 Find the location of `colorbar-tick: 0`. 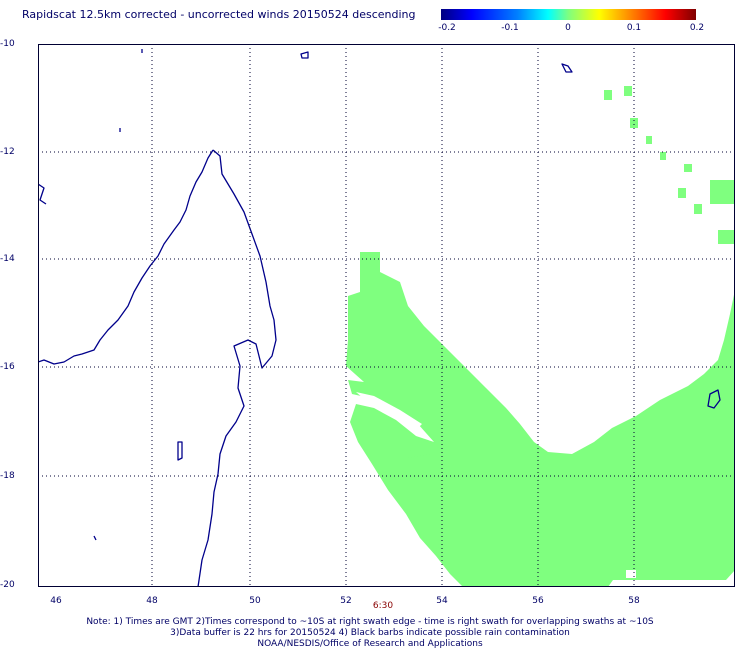

colorbar-tick: 0 is located at coordinates (568, 28).